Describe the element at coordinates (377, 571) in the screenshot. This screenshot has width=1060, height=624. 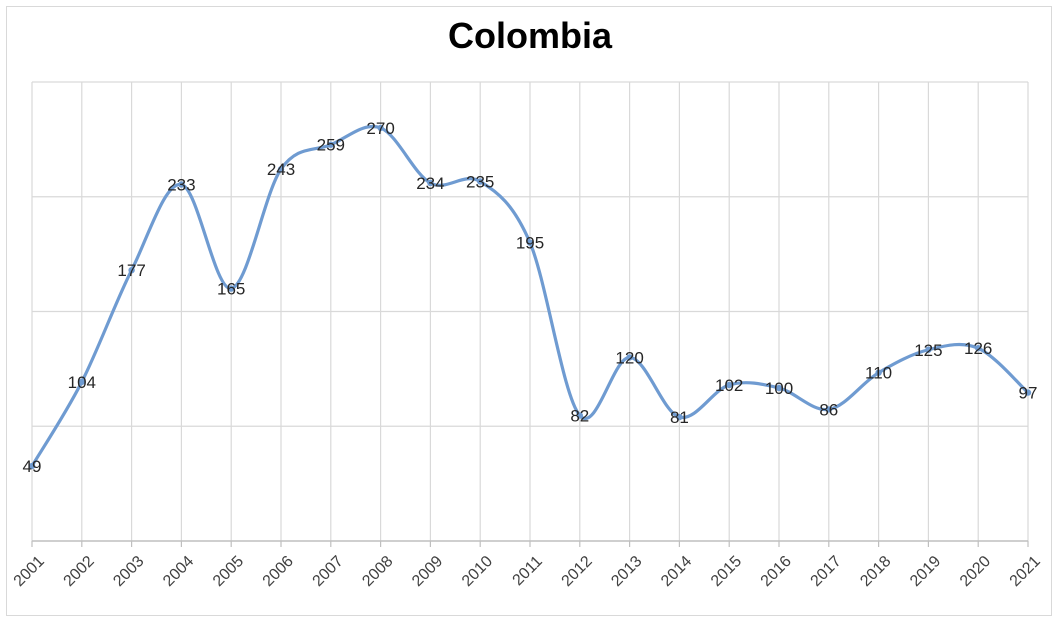
I see `x-tick-label: 2008` at that location.